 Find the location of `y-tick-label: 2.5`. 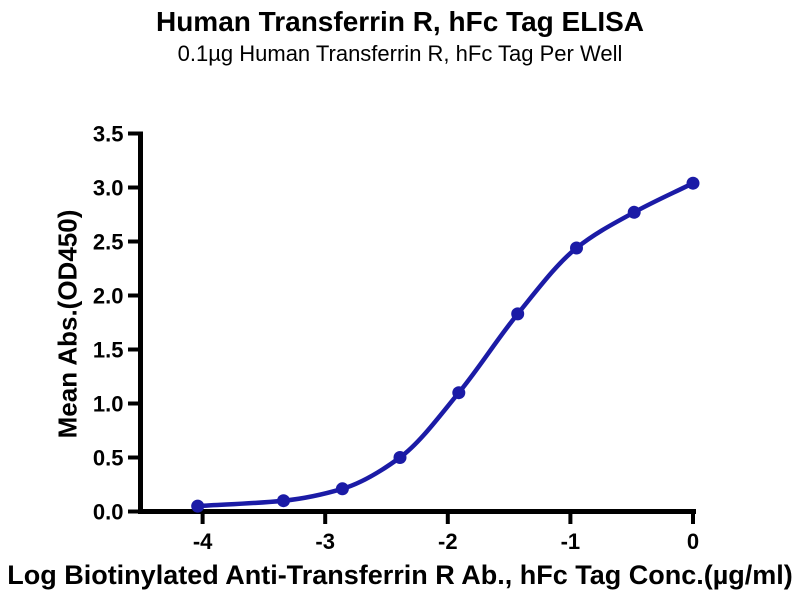

y-tick-label: 2.5 is located at coordinates (108, 241).